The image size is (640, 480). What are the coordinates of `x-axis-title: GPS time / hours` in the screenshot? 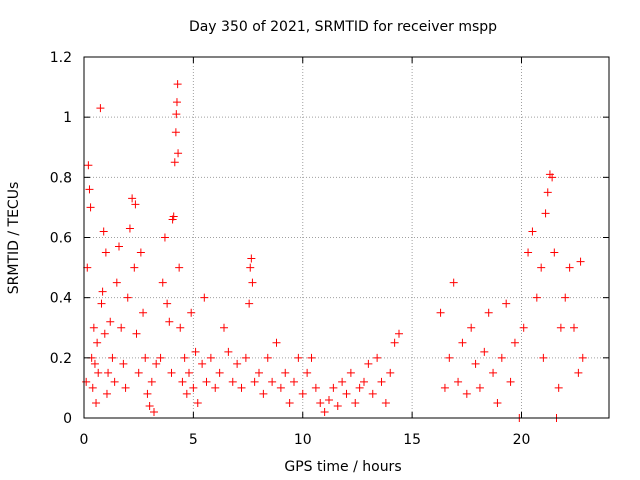 It's located at (342, 467).